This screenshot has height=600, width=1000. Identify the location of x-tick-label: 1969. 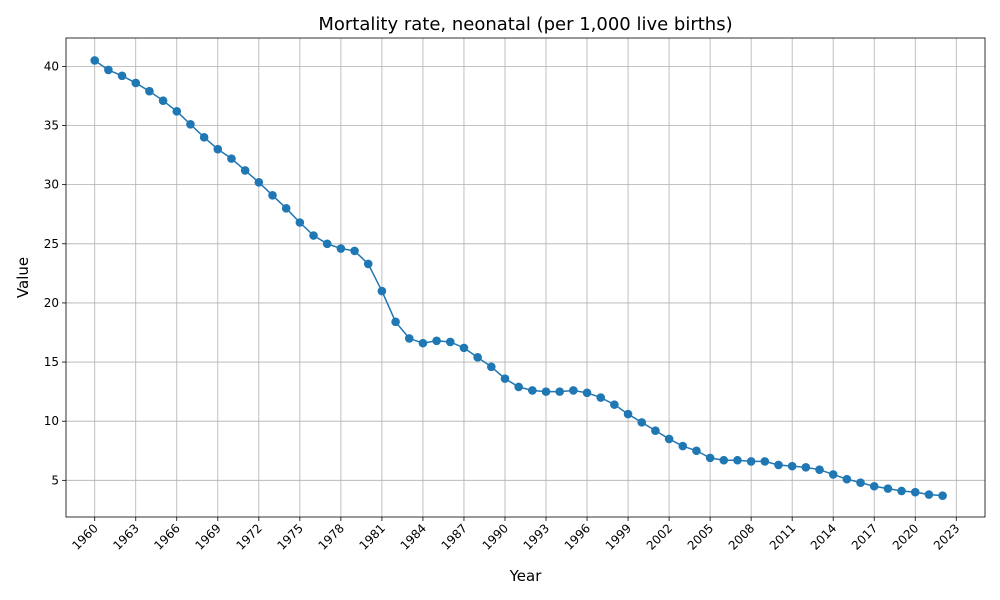
(207, 536).